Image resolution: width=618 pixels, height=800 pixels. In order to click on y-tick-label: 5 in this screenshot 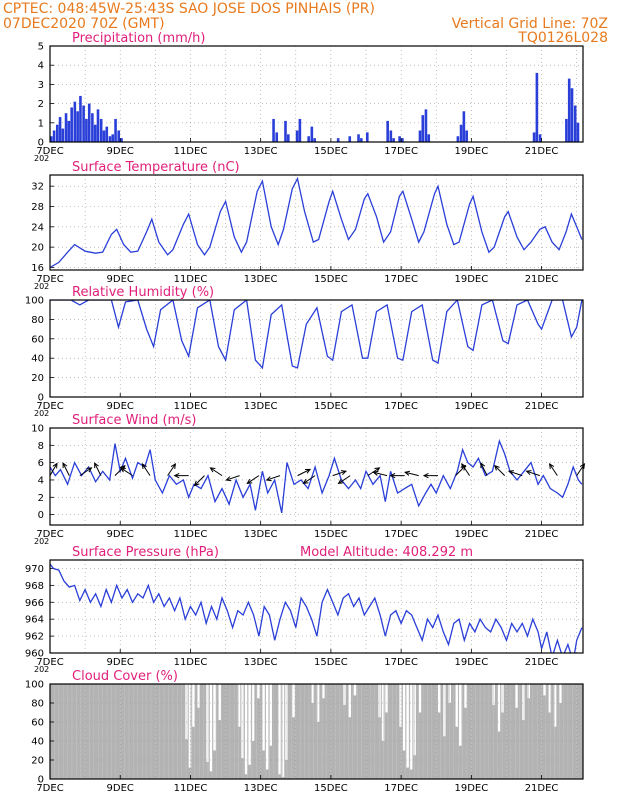, I will do `click(41, 47)`.